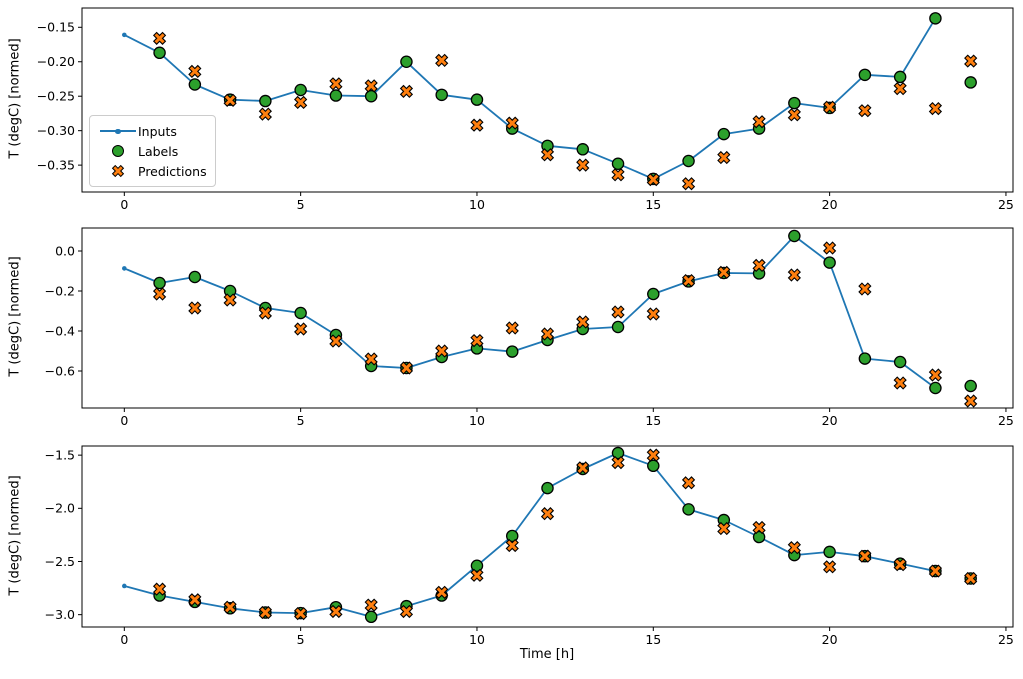 This screenshot has width=1023, height=679. What do you see at coordinates (60, 290) in the screenshot?
I see `y-tick-label: −0.2` at bounding box center [60, 290].